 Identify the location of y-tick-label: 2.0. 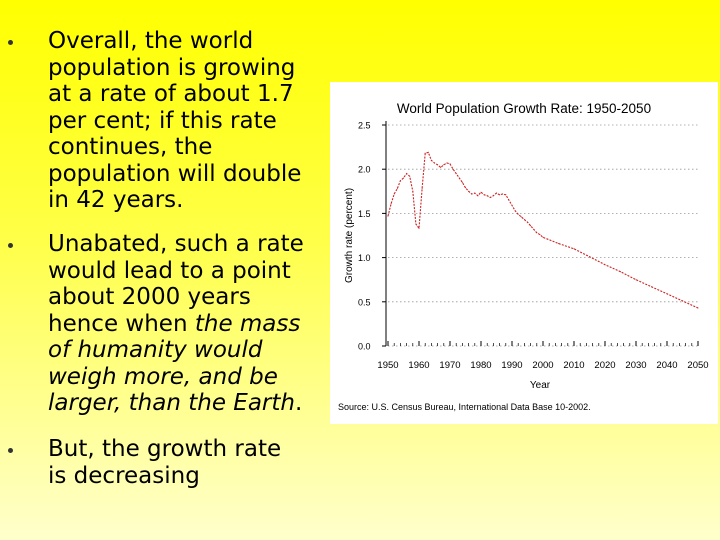
(364, 170).